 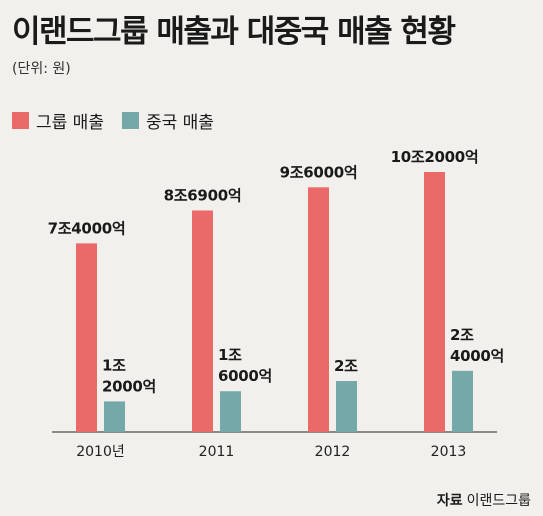 I want to click on legend-swatch-china-sales, so click(x=130, y=120).